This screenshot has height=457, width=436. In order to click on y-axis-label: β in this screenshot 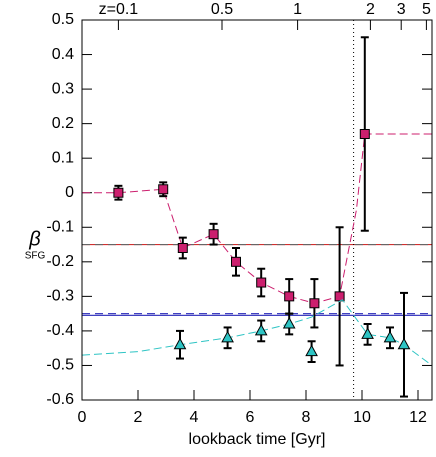, I will do `click(34, 239)`.